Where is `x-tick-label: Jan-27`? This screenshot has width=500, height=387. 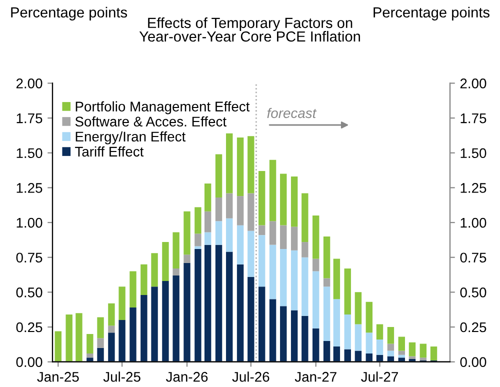 x-tick-label: Jan-27 is located at coordinates (315, 377).